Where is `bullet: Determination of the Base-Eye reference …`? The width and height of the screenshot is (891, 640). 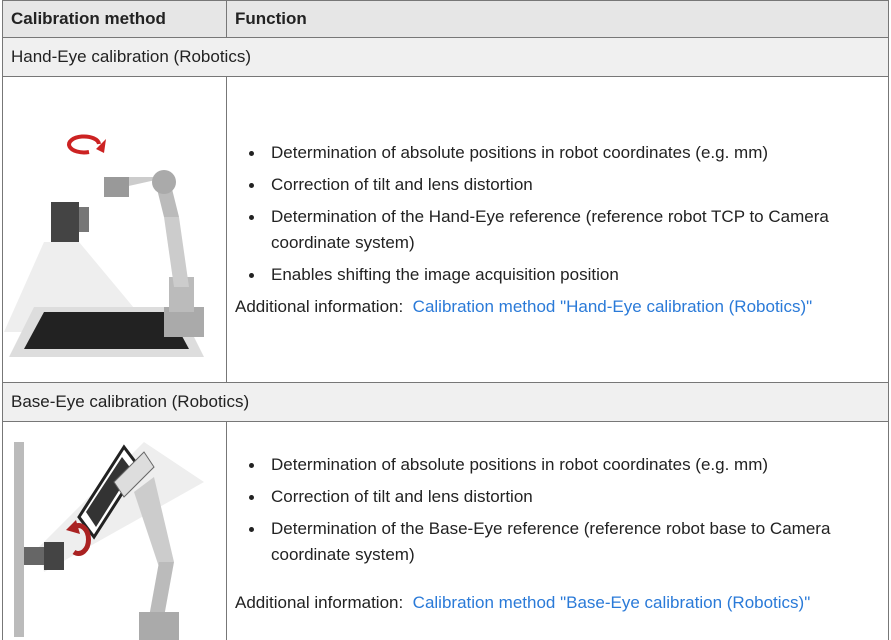
bullet: Determination of the Base-Eye reference … is located at coordinates (564, 542).